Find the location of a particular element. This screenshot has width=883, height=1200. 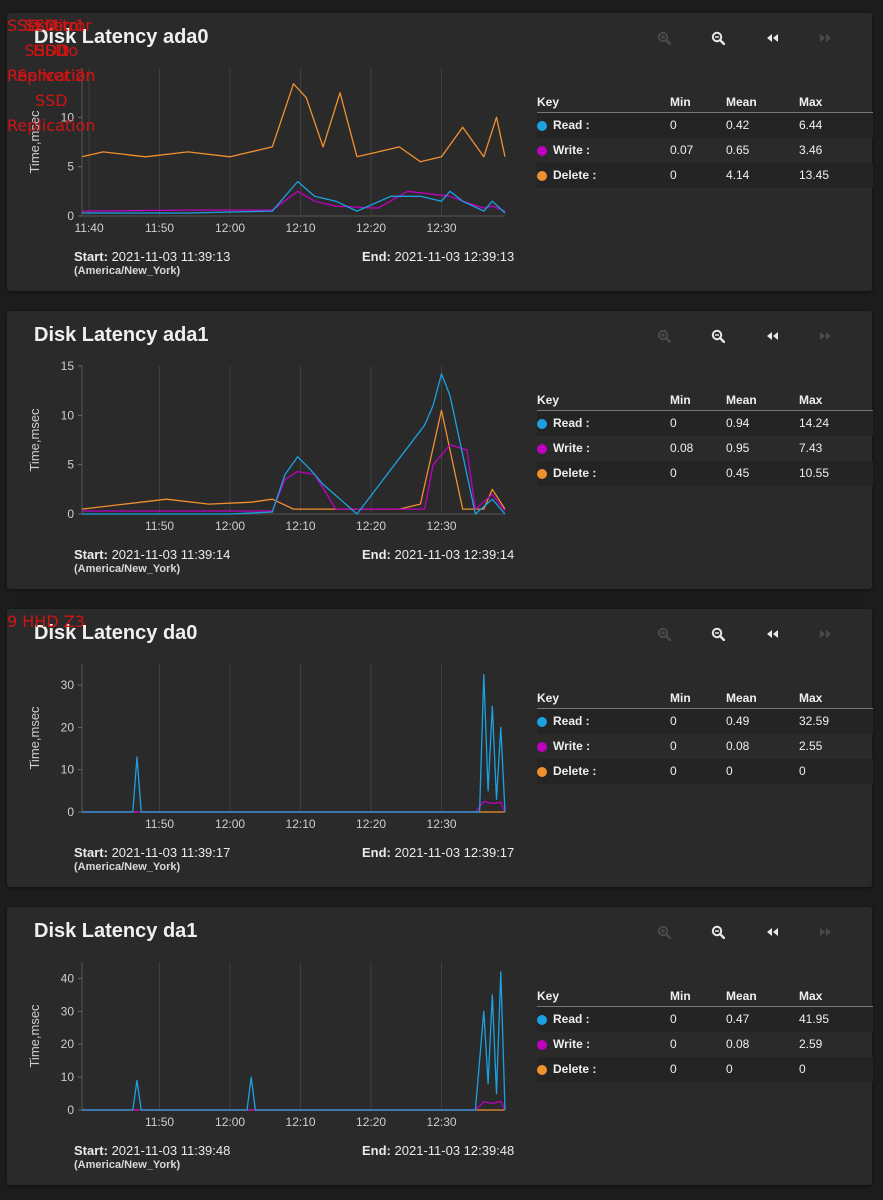

legend-mean-value: 0.42 is located at coordinates (738, 125).